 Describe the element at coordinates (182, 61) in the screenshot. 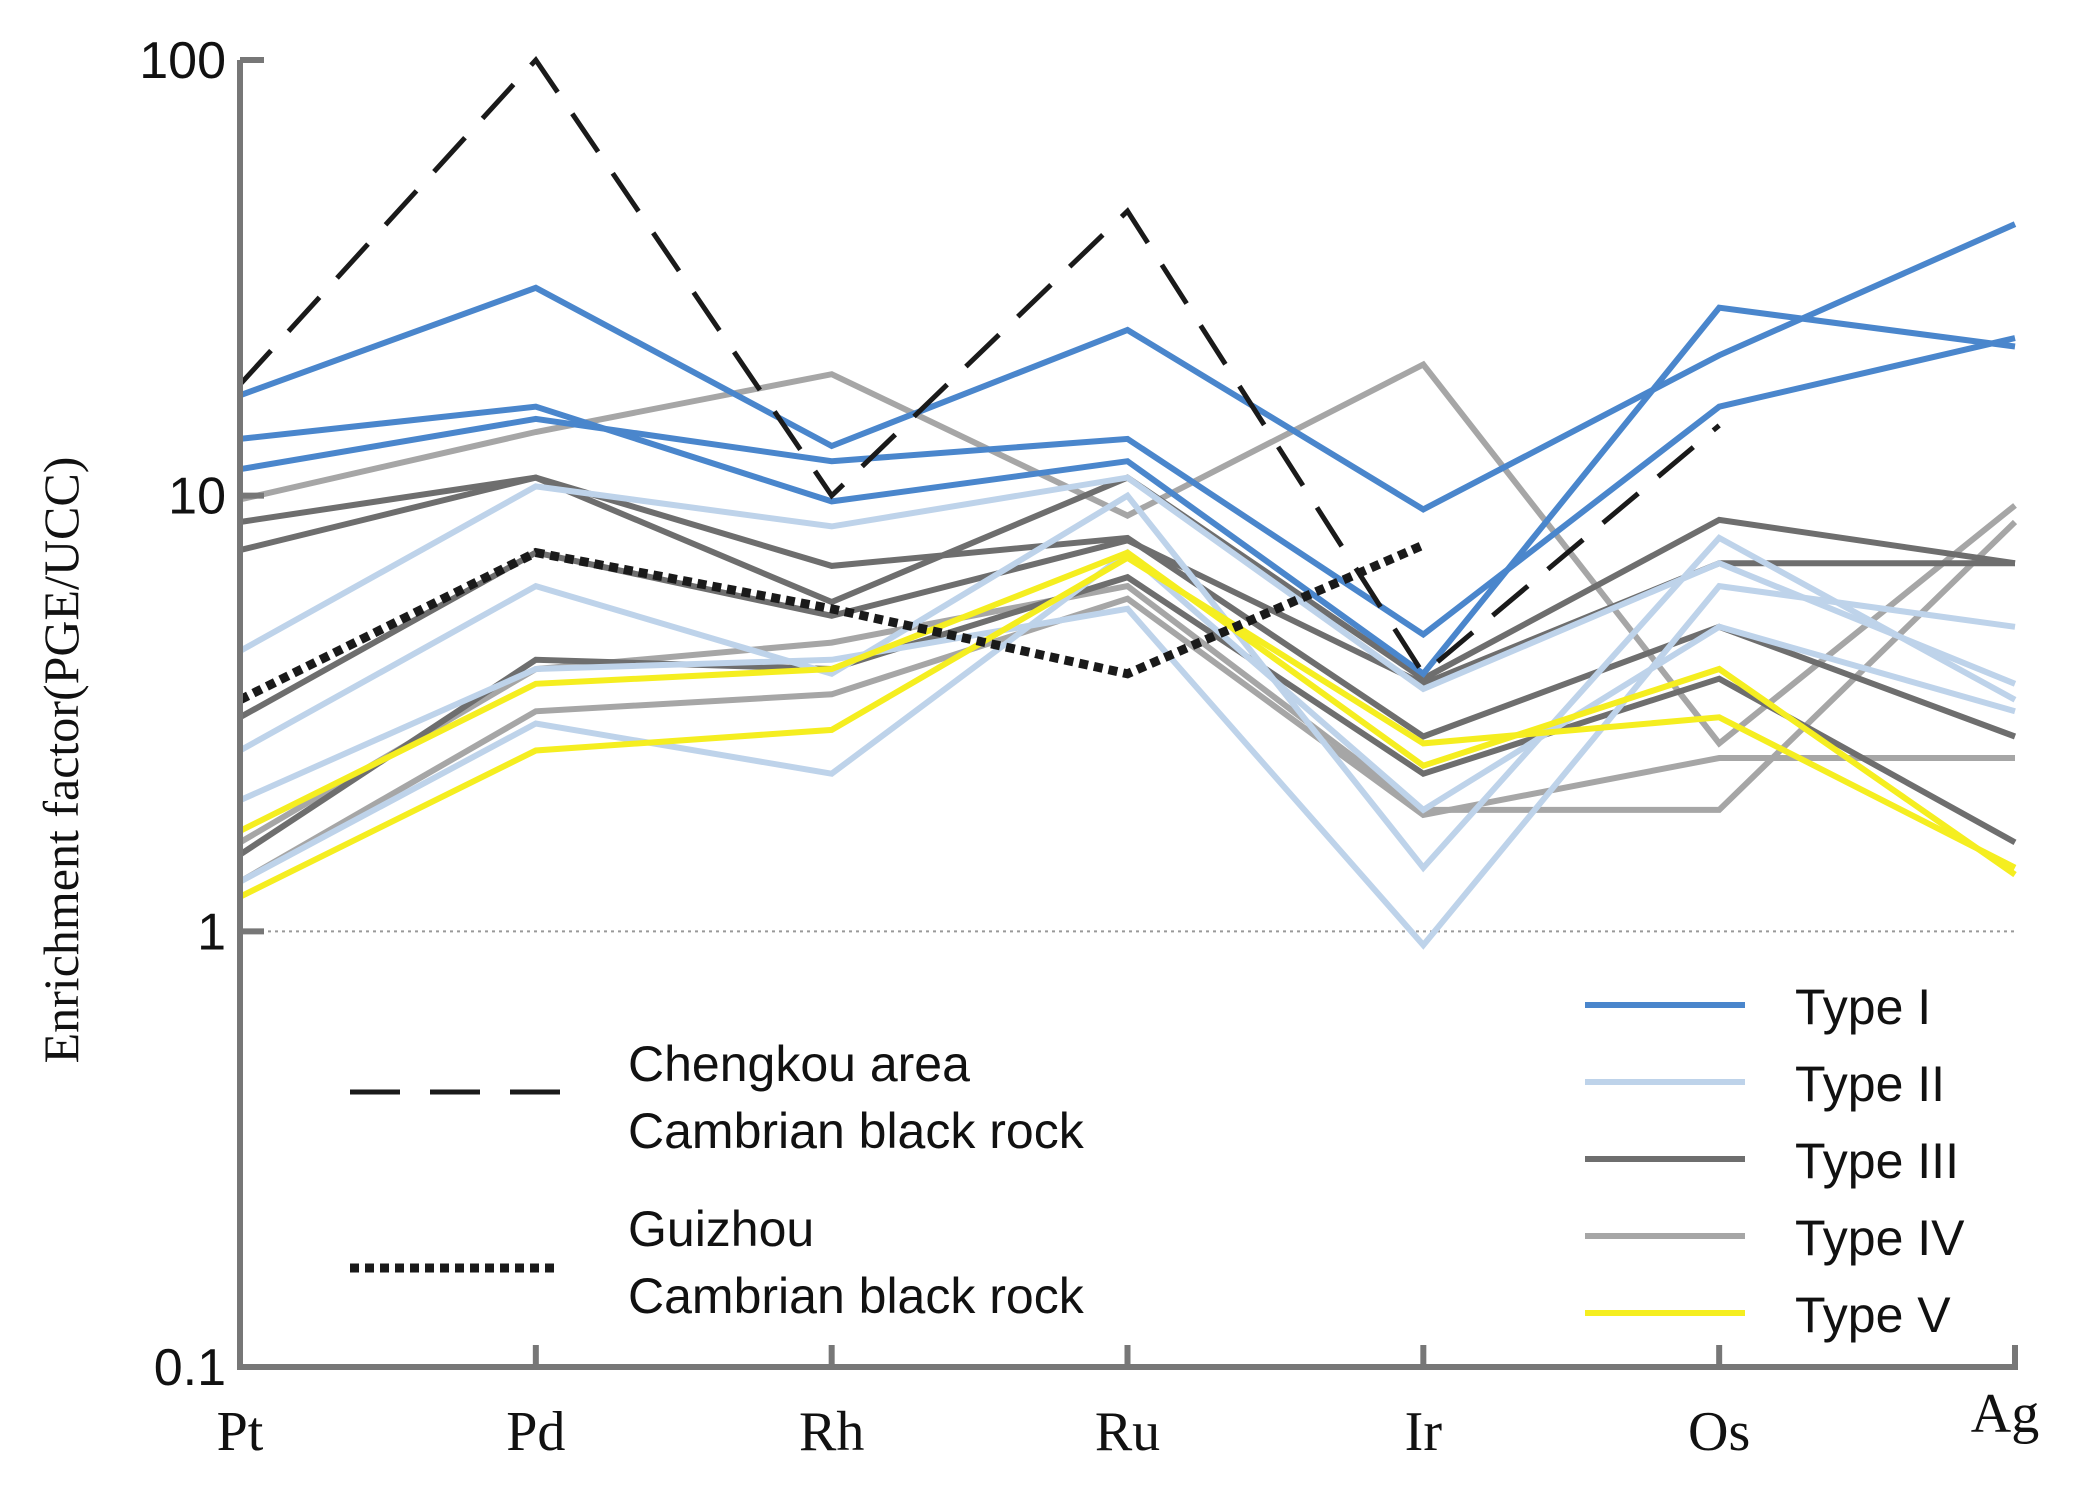

I see `y-tick-label-100: 100` at that location.